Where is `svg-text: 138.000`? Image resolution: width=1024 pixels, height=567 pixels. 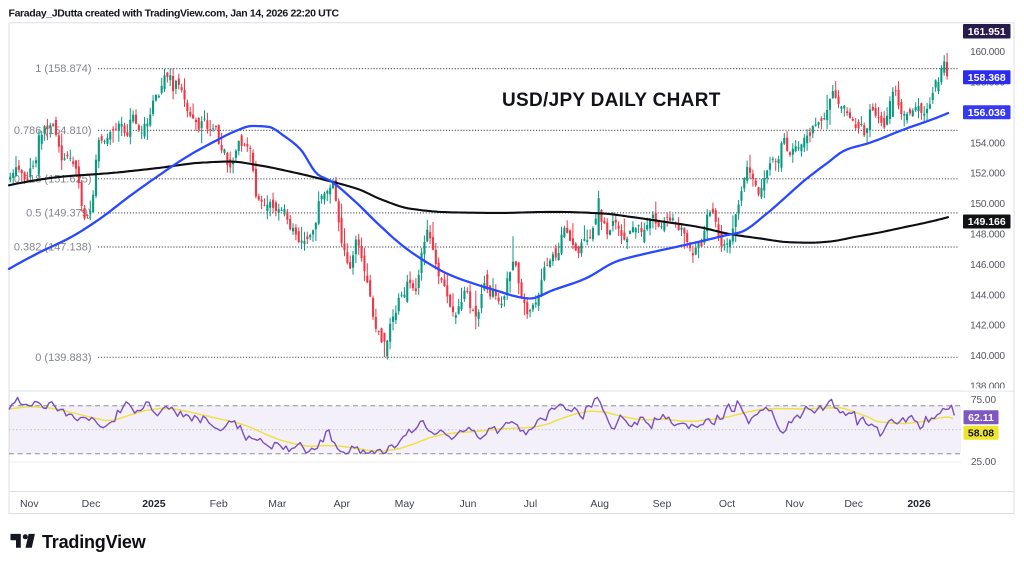
svg-text: 138.000 is located at coordinates (987, 387).